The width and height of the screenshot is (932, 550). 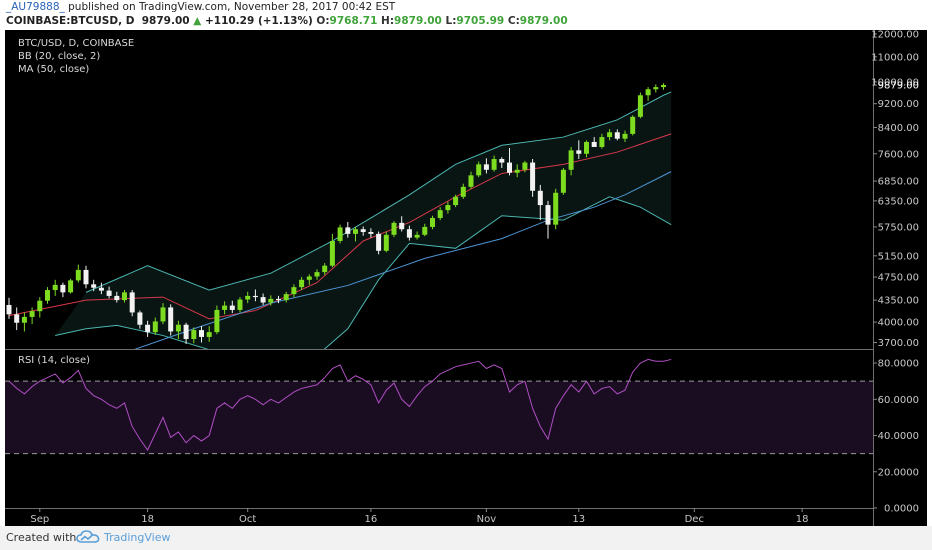 I want to click on legend-rsi: RSI (14, close), so click(x=54, y=360).